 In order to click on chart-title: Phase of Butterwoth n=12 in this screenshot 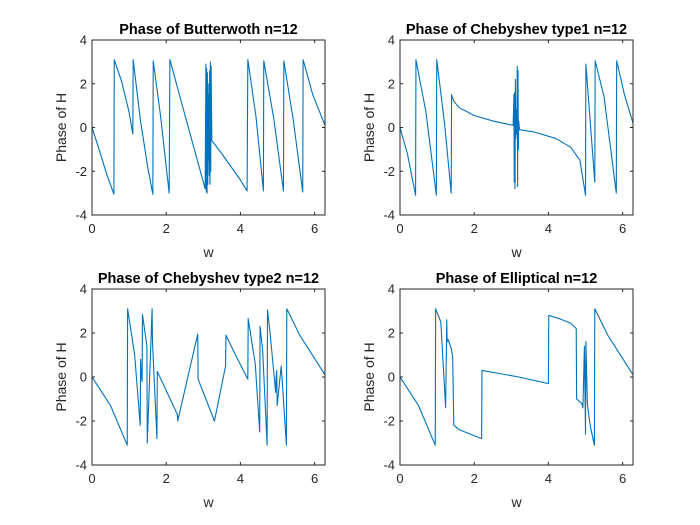, I will do `click(208, 30)`.